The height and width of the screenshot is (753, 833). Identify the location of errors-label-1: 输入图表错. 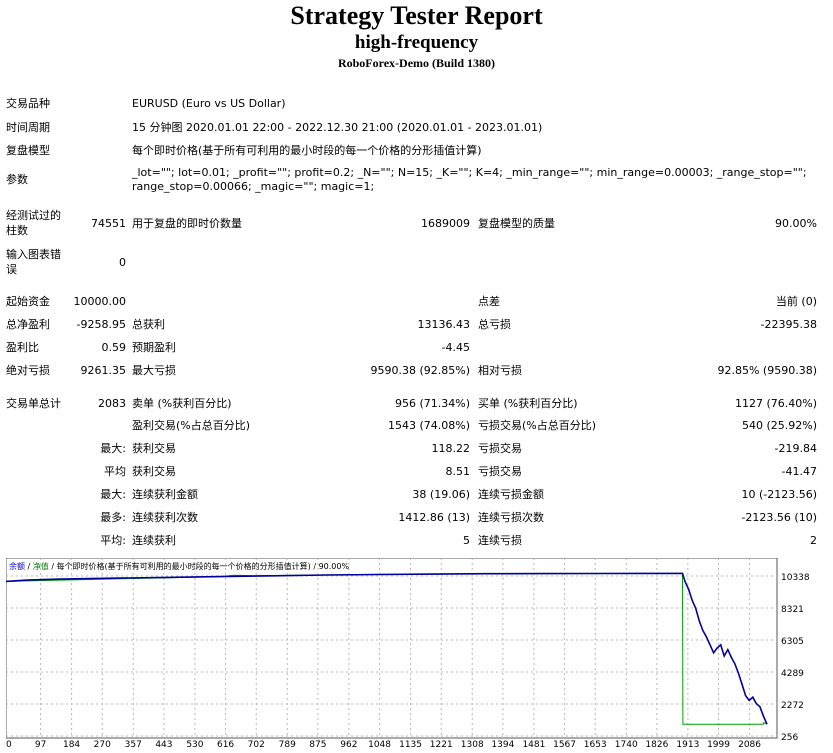
(33, 254).